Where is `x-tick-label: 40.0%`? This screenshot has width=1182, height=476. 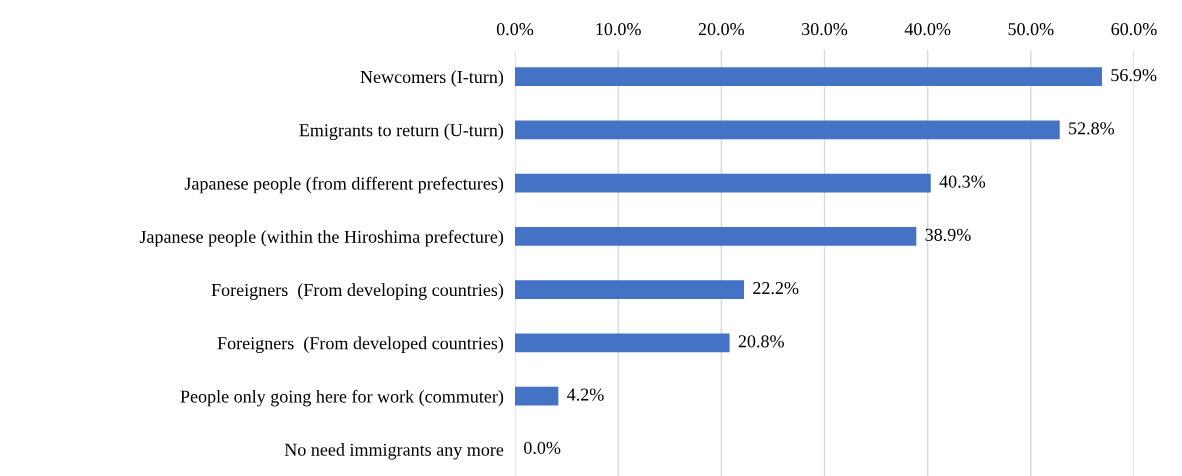 x-tick-label: 40.0% is located at coordinates (927, 29).